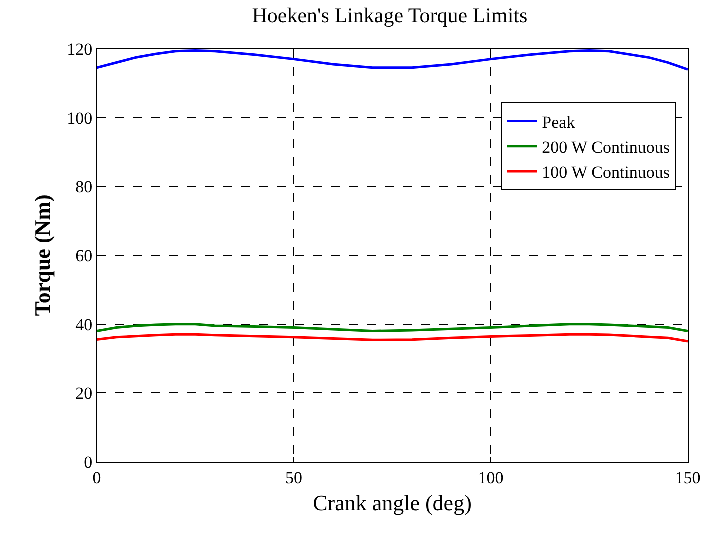 This screenshot has width=709, height=533. Describe the element at coordinates (80, 49) in the screenshot. I see `y-tick-label: 120` at that location.